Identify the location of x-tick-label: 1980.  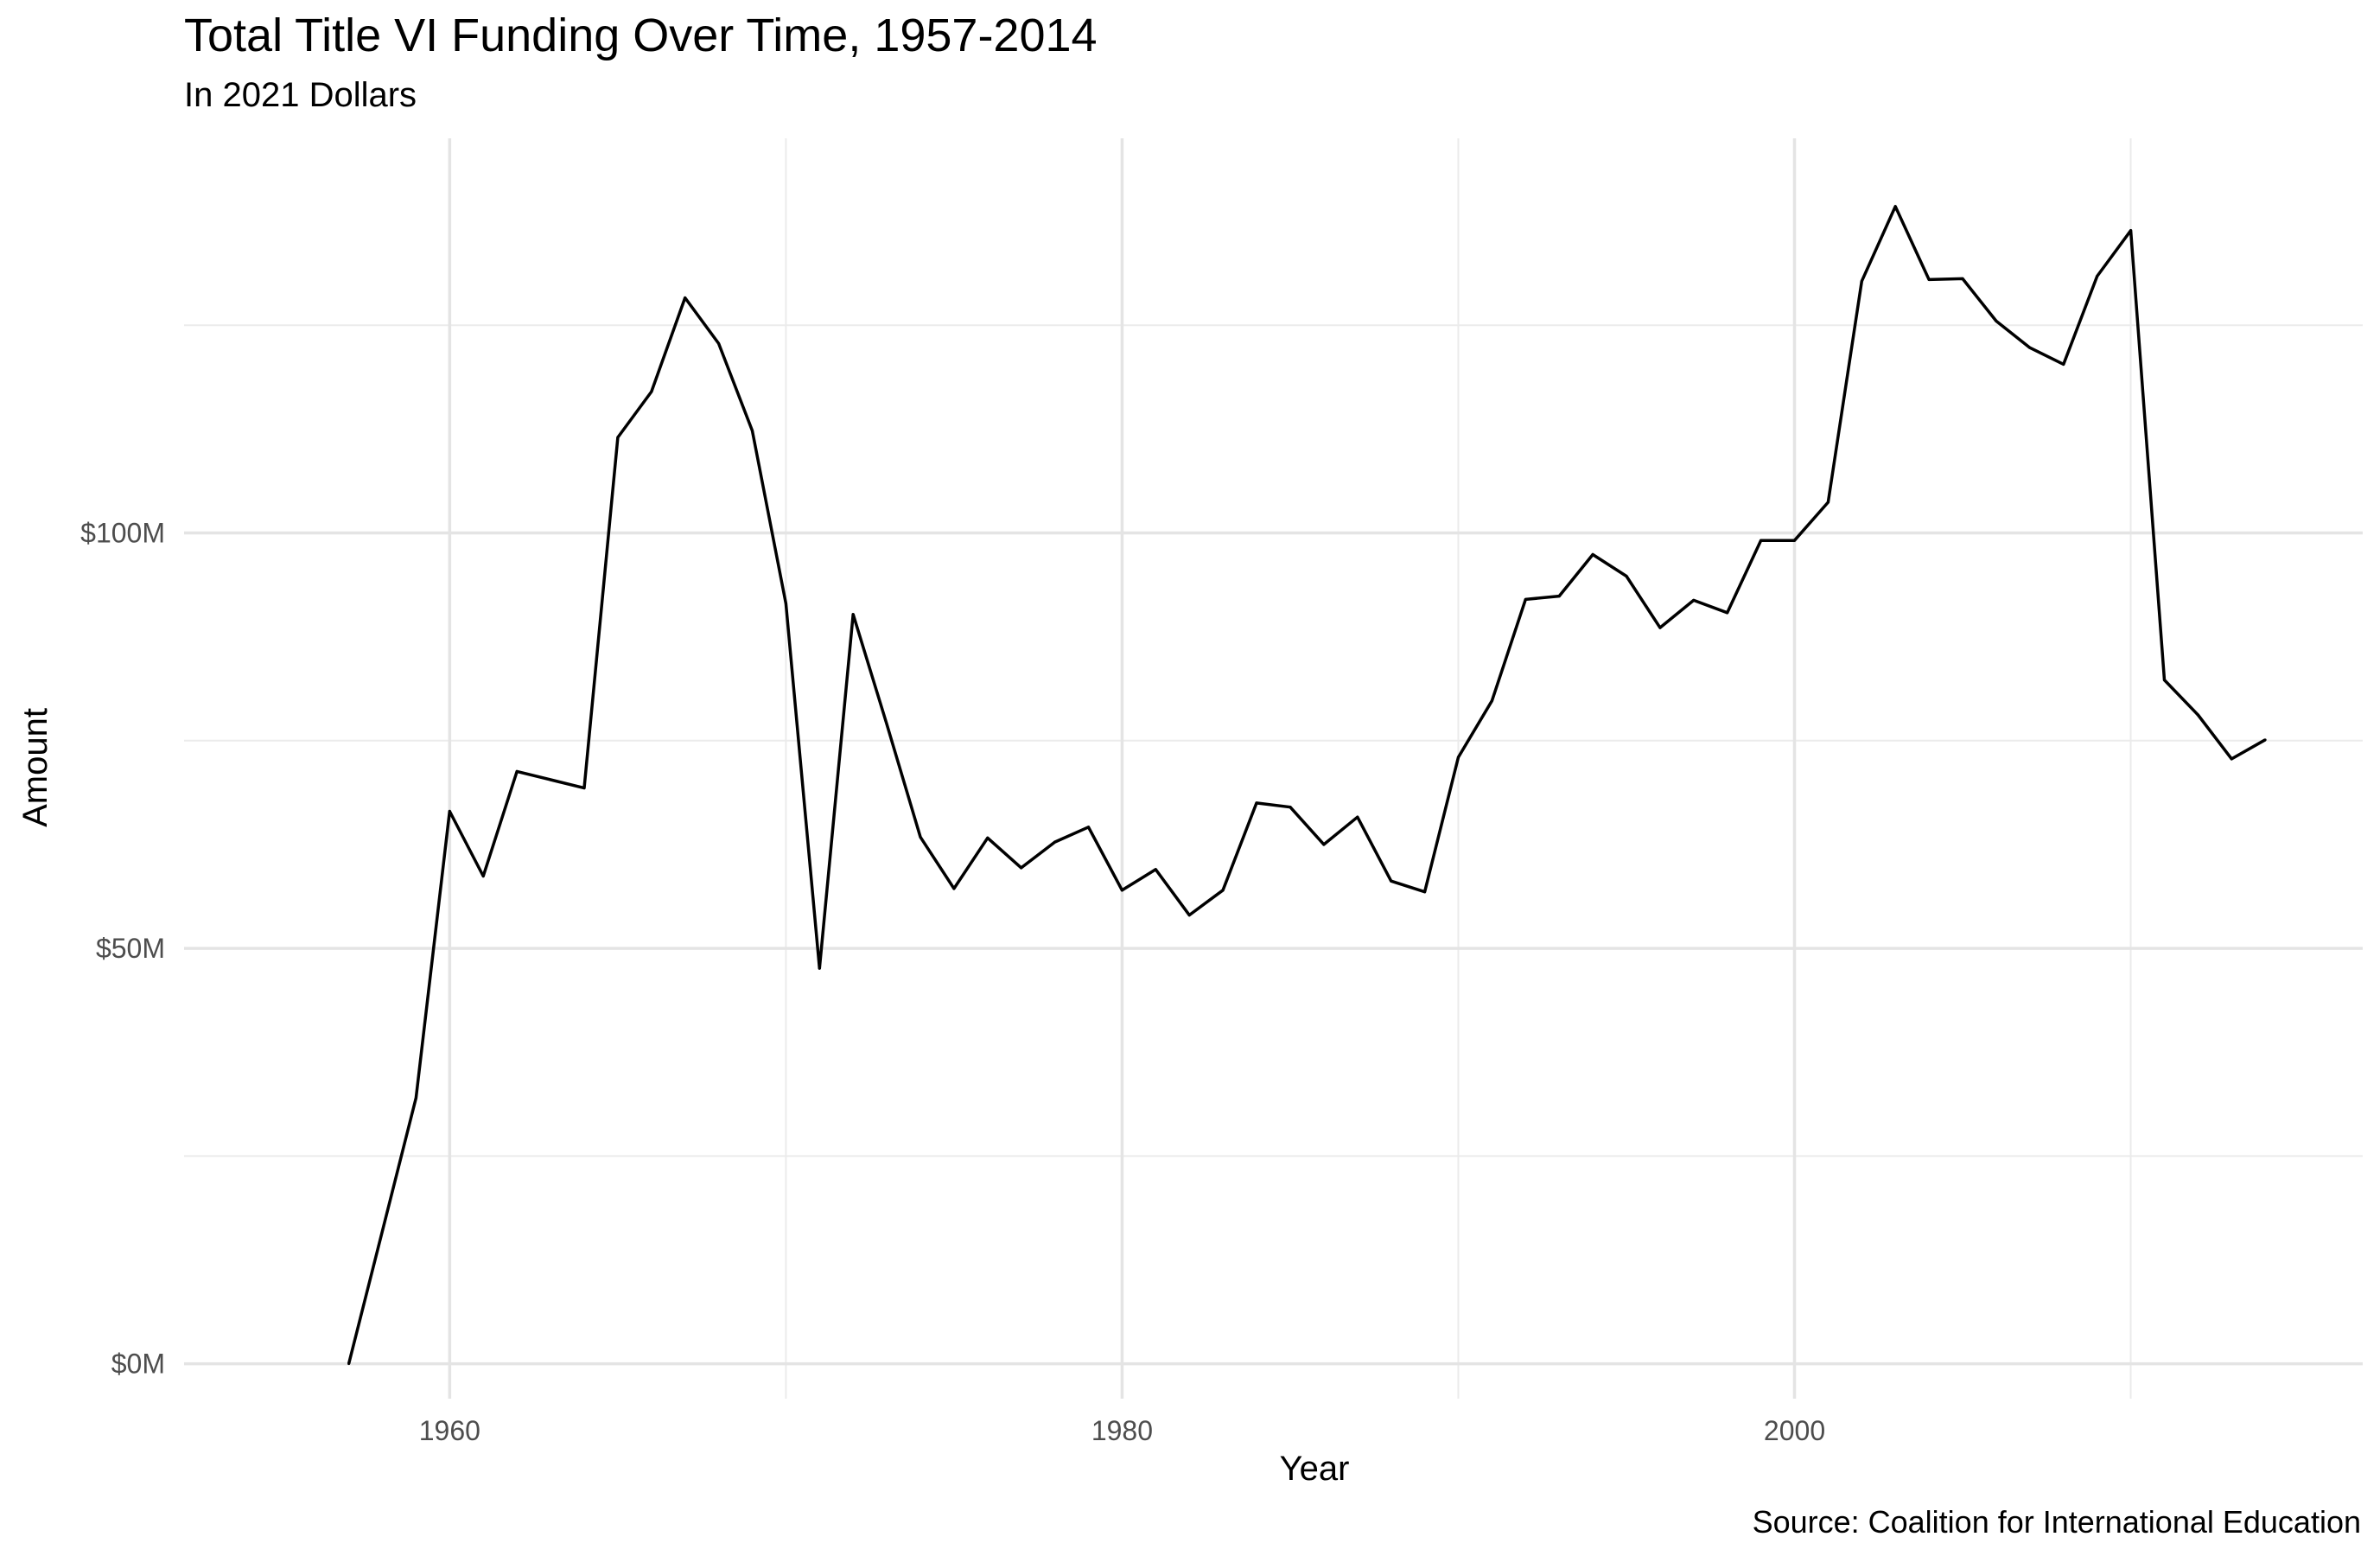
(1122, 1431).